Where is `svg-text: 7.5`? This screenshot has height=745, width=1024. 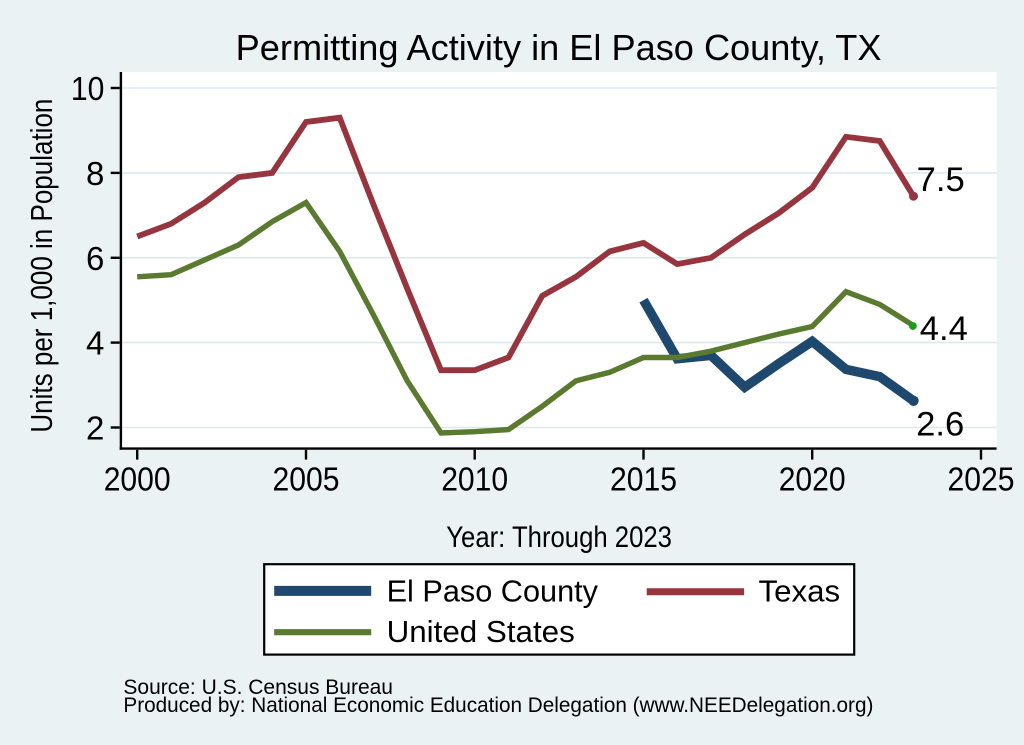 svg-text: 7.5 is located at coordinates (941, 180).